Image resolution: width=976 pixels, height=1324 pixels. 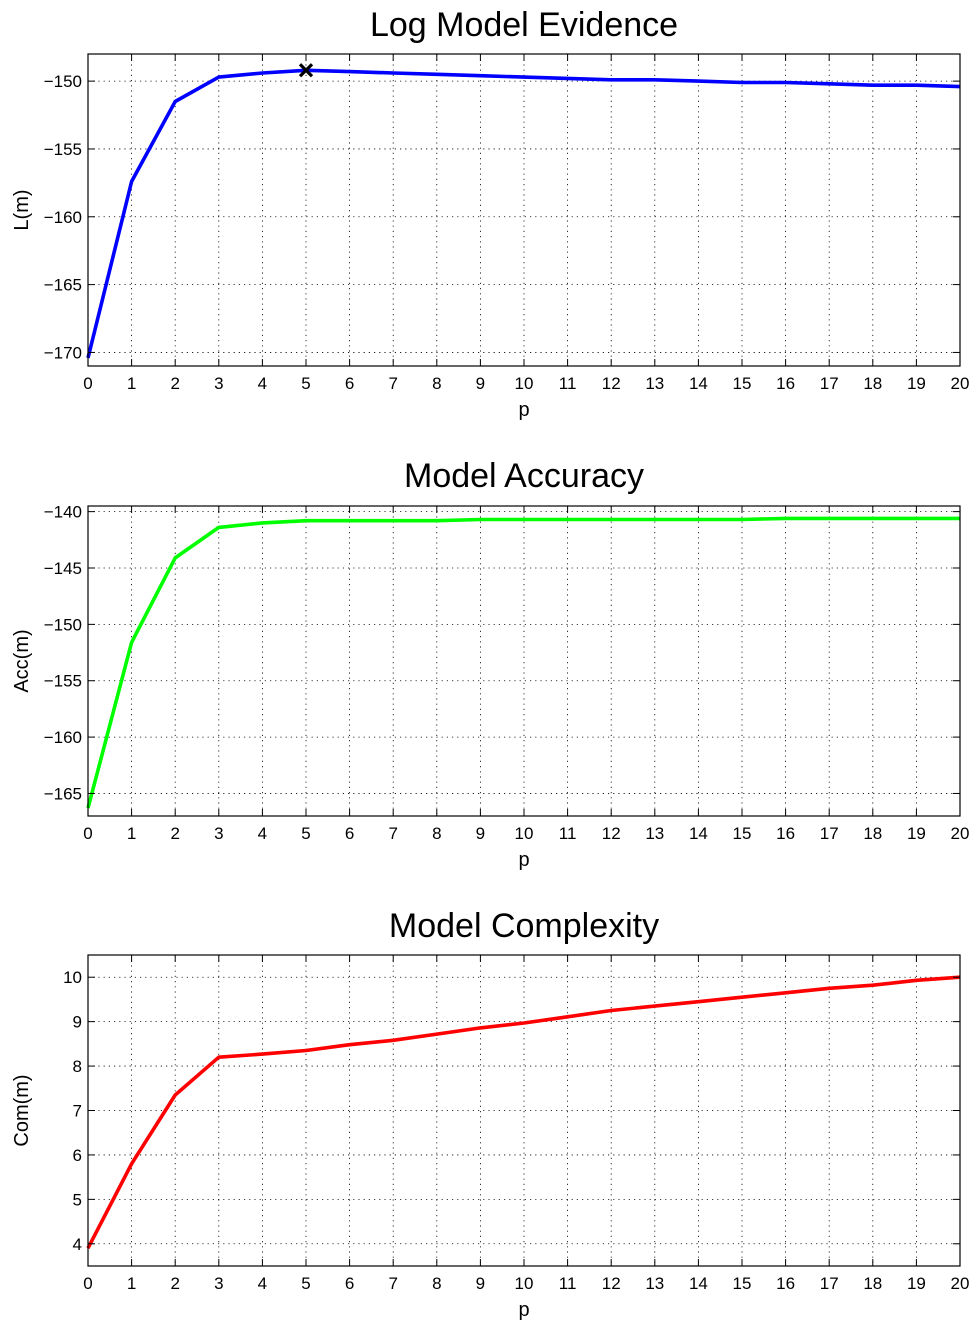 I want to click on y-tick-label: 7, so click(x=77, y=1111).